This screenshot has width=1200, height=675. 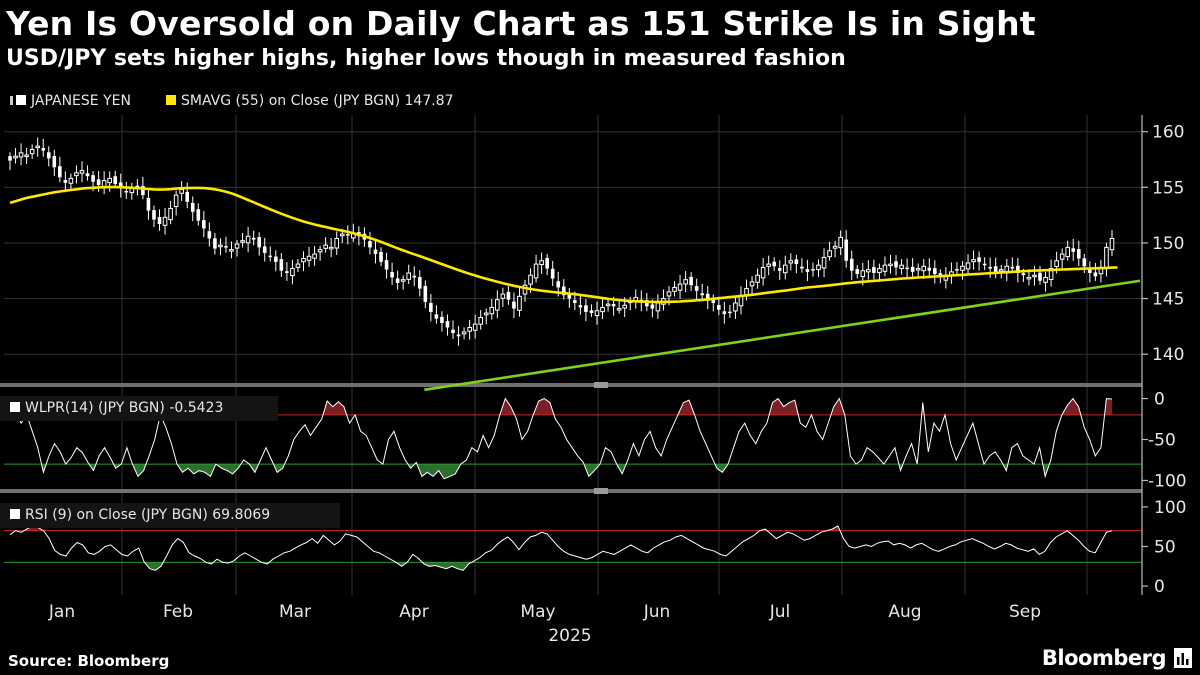 I want to click on price-tick-label-150: 150, so click(x=1168, y=244).